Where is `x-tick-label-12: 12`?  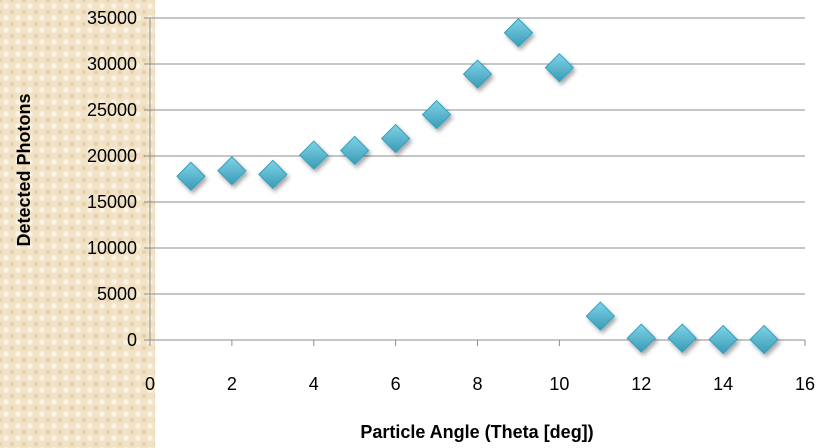 x-tick-label-12: 12 is located at coordinates (641, 384).